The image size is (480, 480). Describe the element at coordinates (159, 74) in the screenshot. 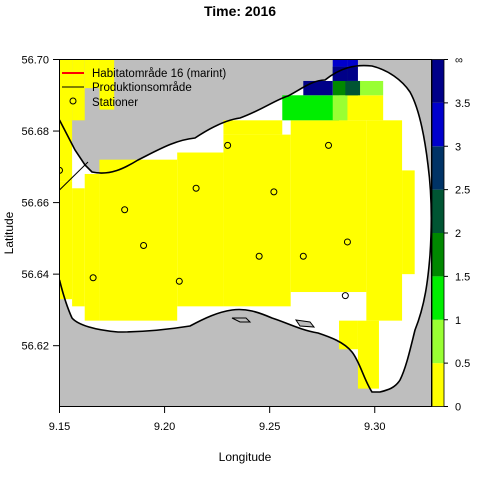

I see `legend-label-habitat: Habitatområde 16 (marint)` at that location.